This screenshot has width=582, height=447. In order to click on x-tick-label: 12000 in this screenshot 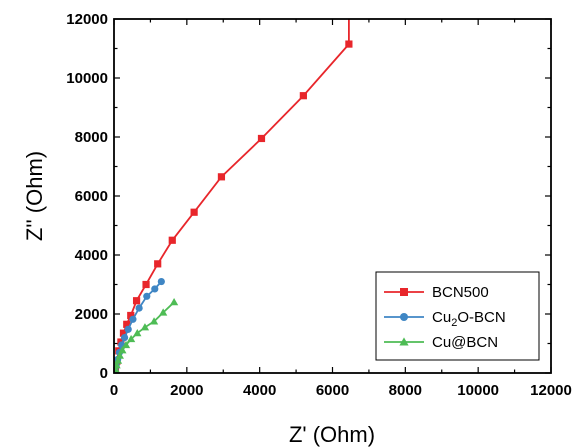, I will do `click(551, 390)`.